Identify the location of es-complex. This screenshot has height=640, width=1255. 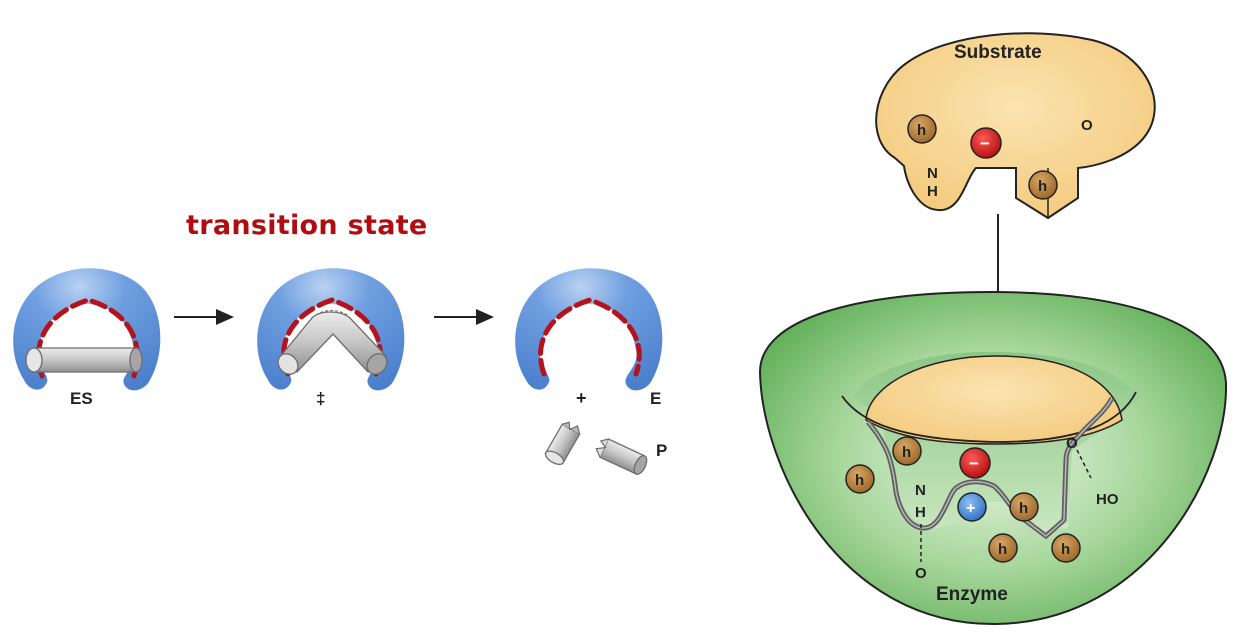
(87, 329).